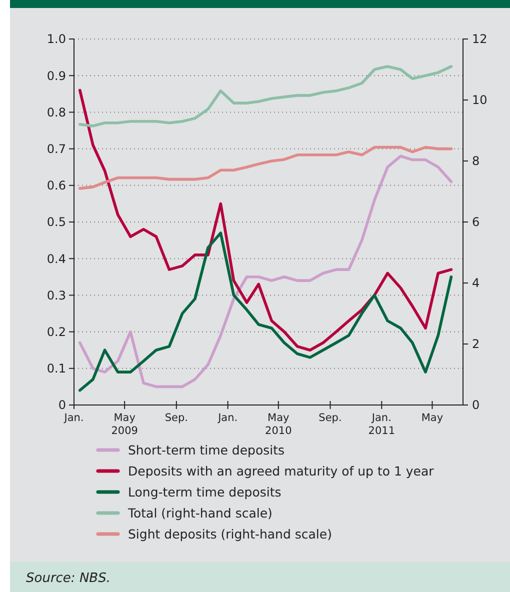 The height and width of the screenshot is (592, 510). What do you see at coordinates (205, 492) in the screenshot?
I see `legend-label: Long-term time deposits` at bounding box center [205, 492].